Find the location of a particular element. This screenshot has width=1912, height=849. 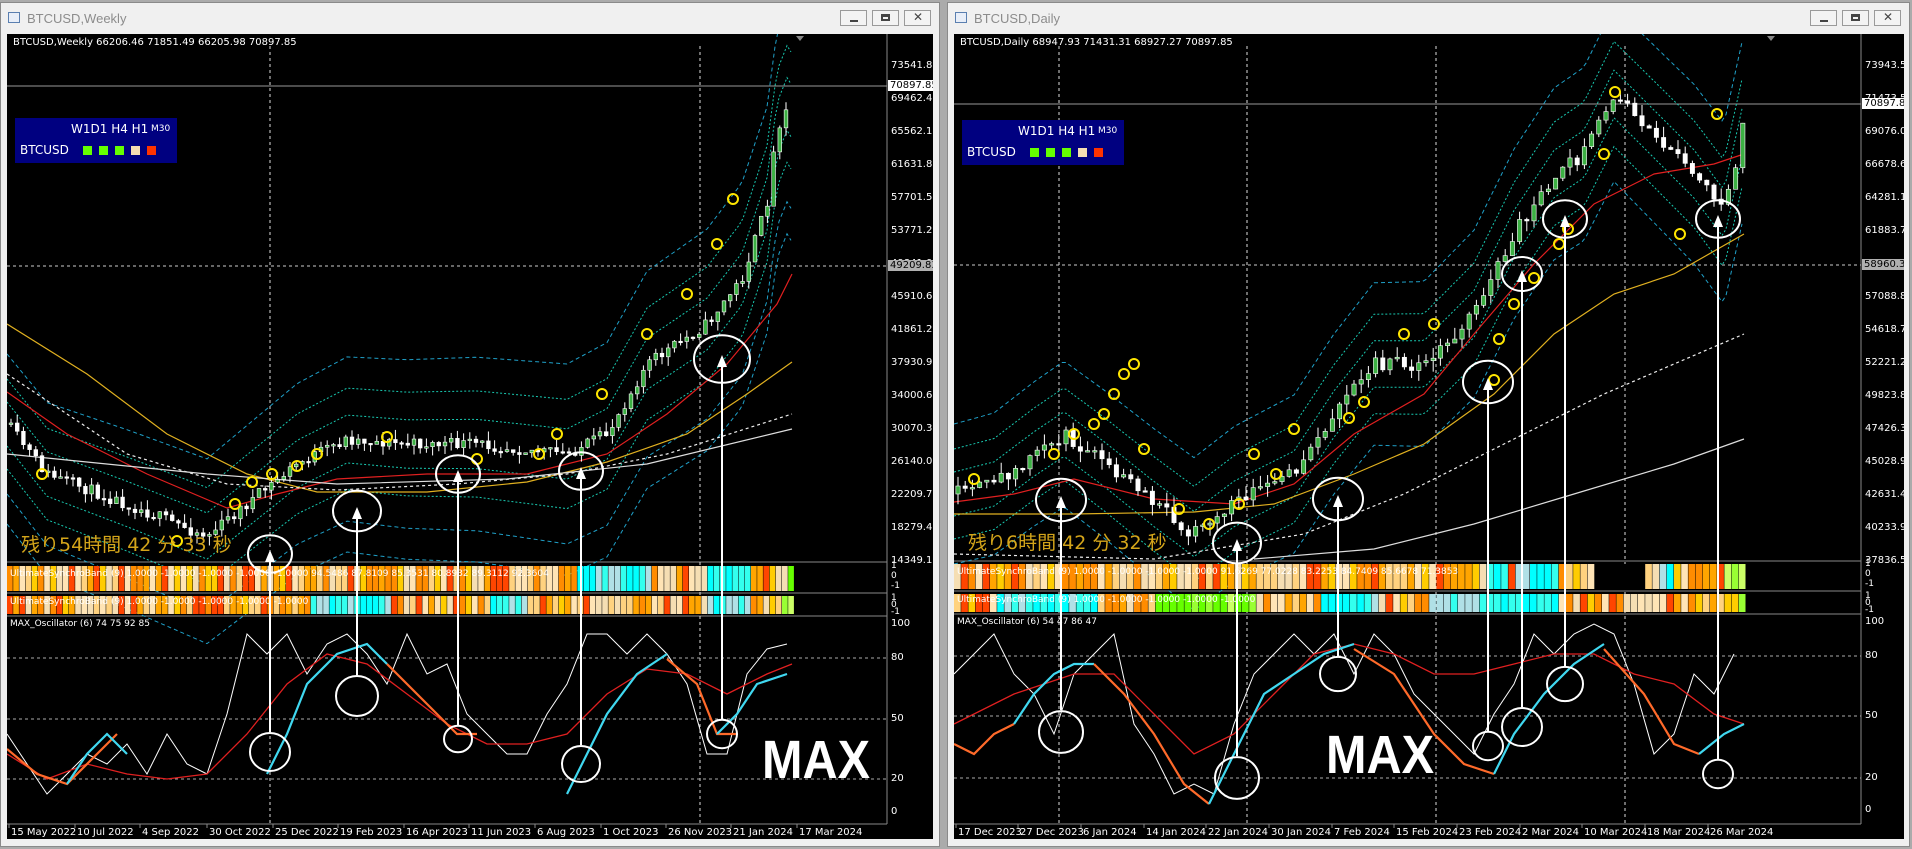

time-axis-label: 18 Mar 2024 is located at coordinates (1679, 832).